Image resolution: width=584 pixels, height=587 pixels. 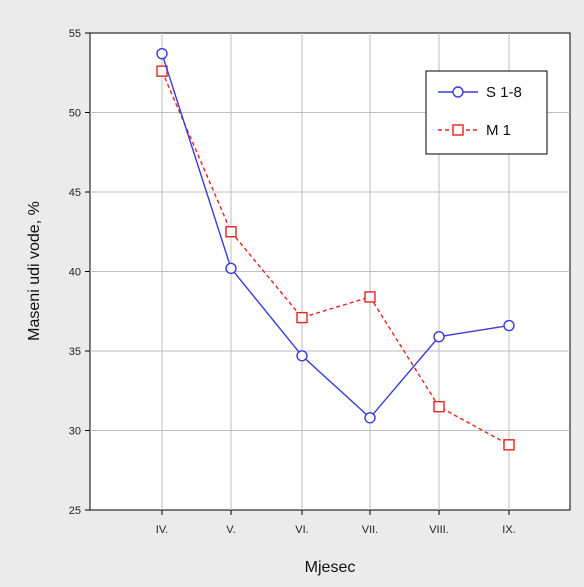 I want to click on y-tick-label: 35, so click(x=75, y=352).